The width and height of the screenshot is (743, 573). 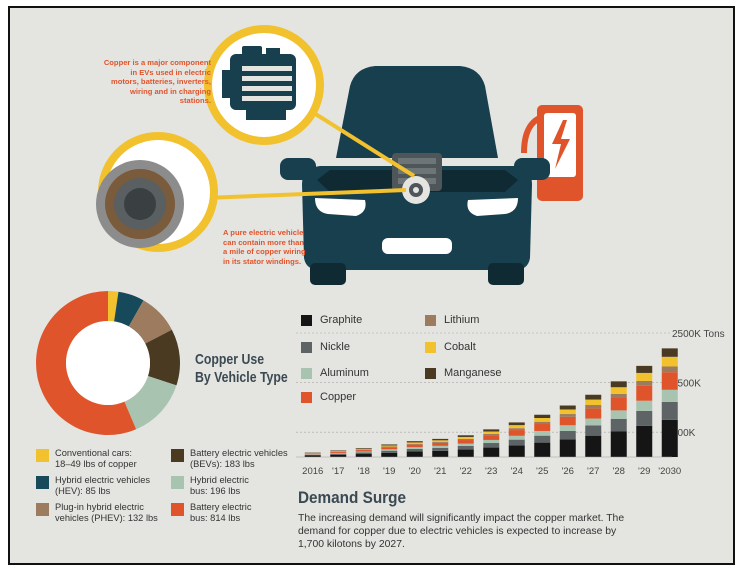 I want to click on charging-station-icon, so click(x=552, y=153).